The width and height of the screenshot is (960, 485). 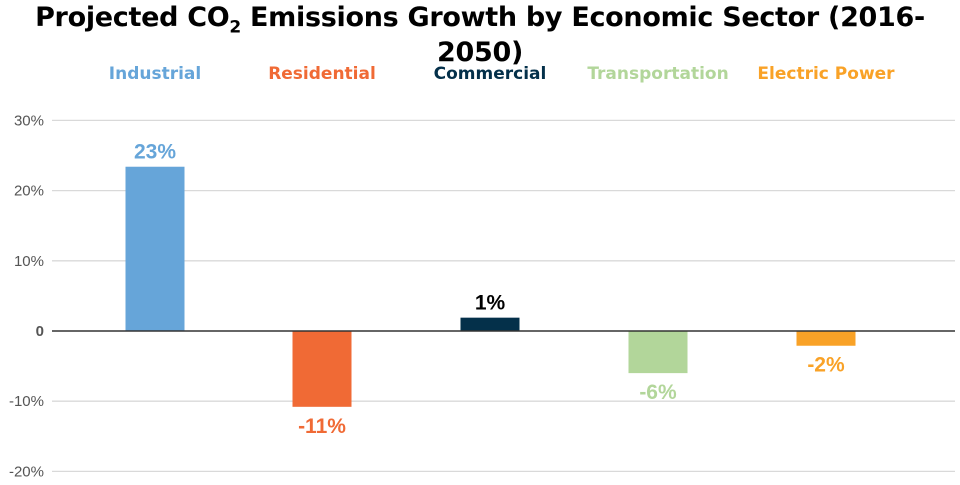 What do you see at coordinates (155, 152) in the screenshot?
I see `data-label: 23%` at bounding box center [155, 152].